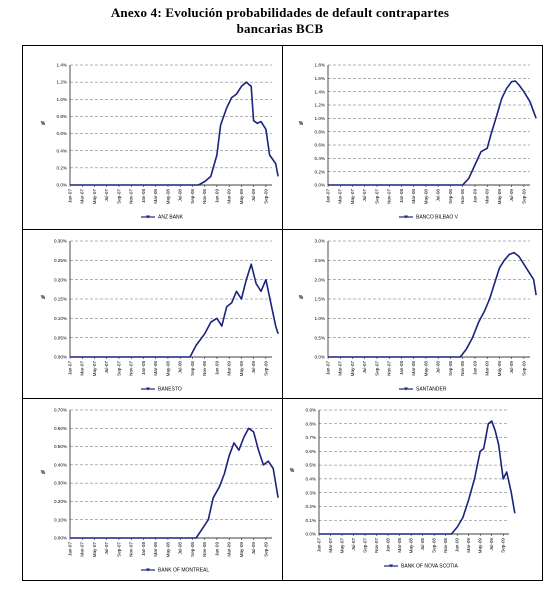 This screenshot has height=603, width=560. Describe the element at coordinates (60, 501) in the screenshot. I see `y-tick-label: 0.20%` at that location.